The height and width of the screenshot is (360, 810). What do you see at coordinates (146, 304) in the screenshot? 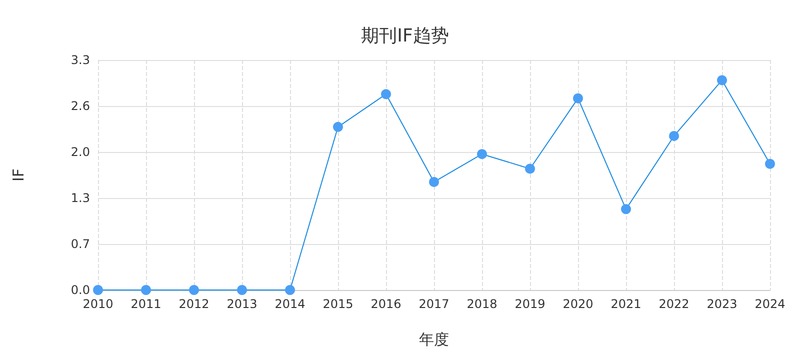
I see `x-tick-label: 2011` at bounding box center [146, 304].